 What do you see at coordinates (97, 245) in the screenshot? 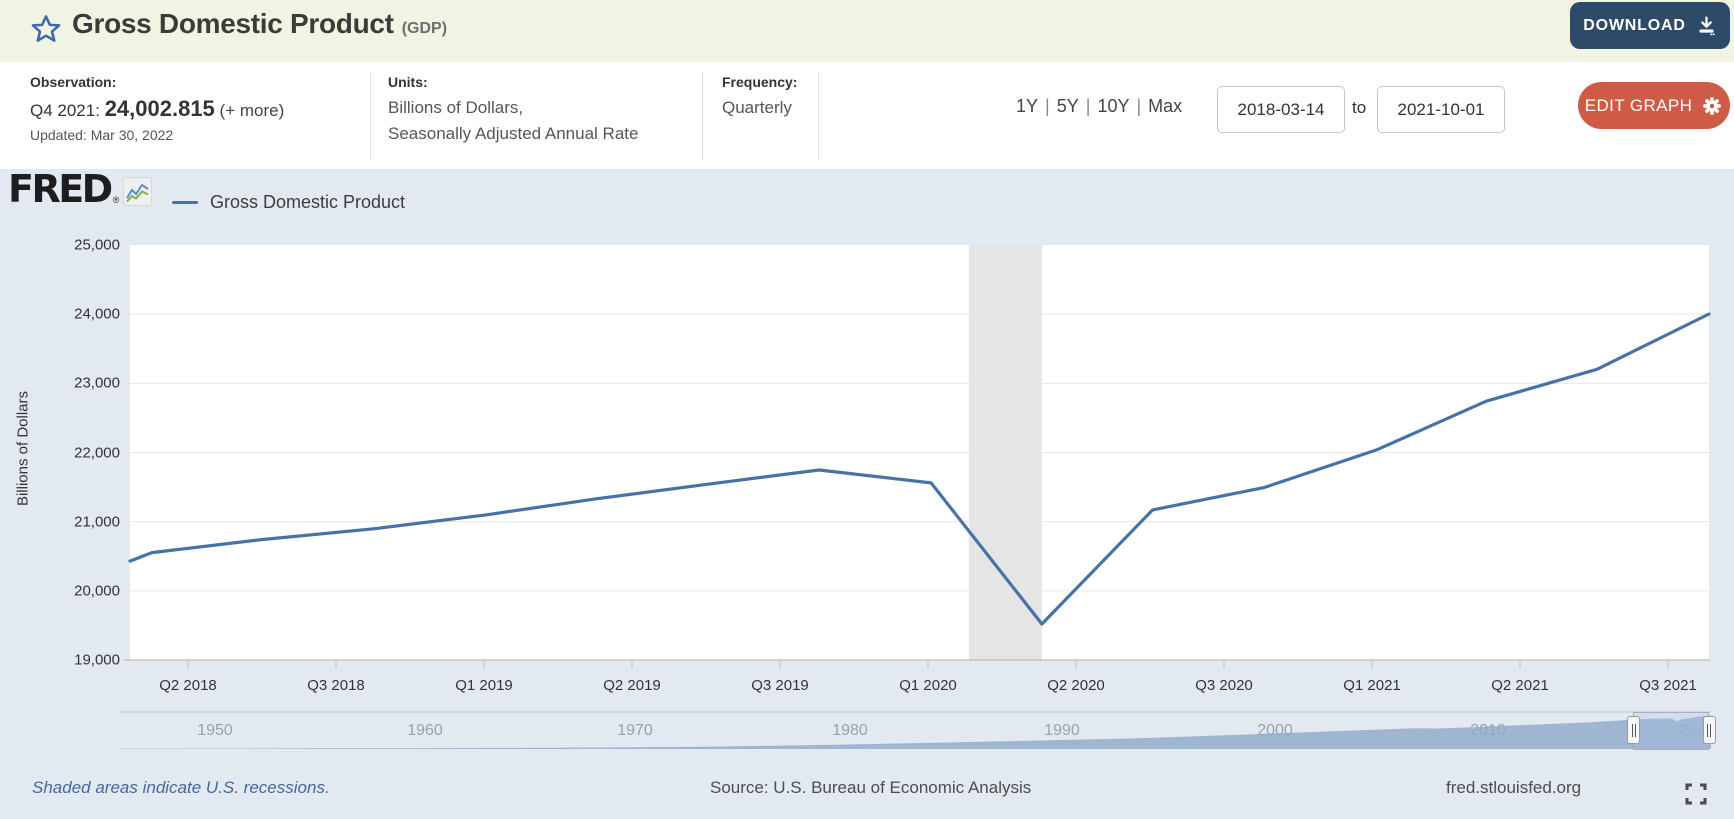
I see `y-tick-label: 25,000` at bounding box center [97, 245].